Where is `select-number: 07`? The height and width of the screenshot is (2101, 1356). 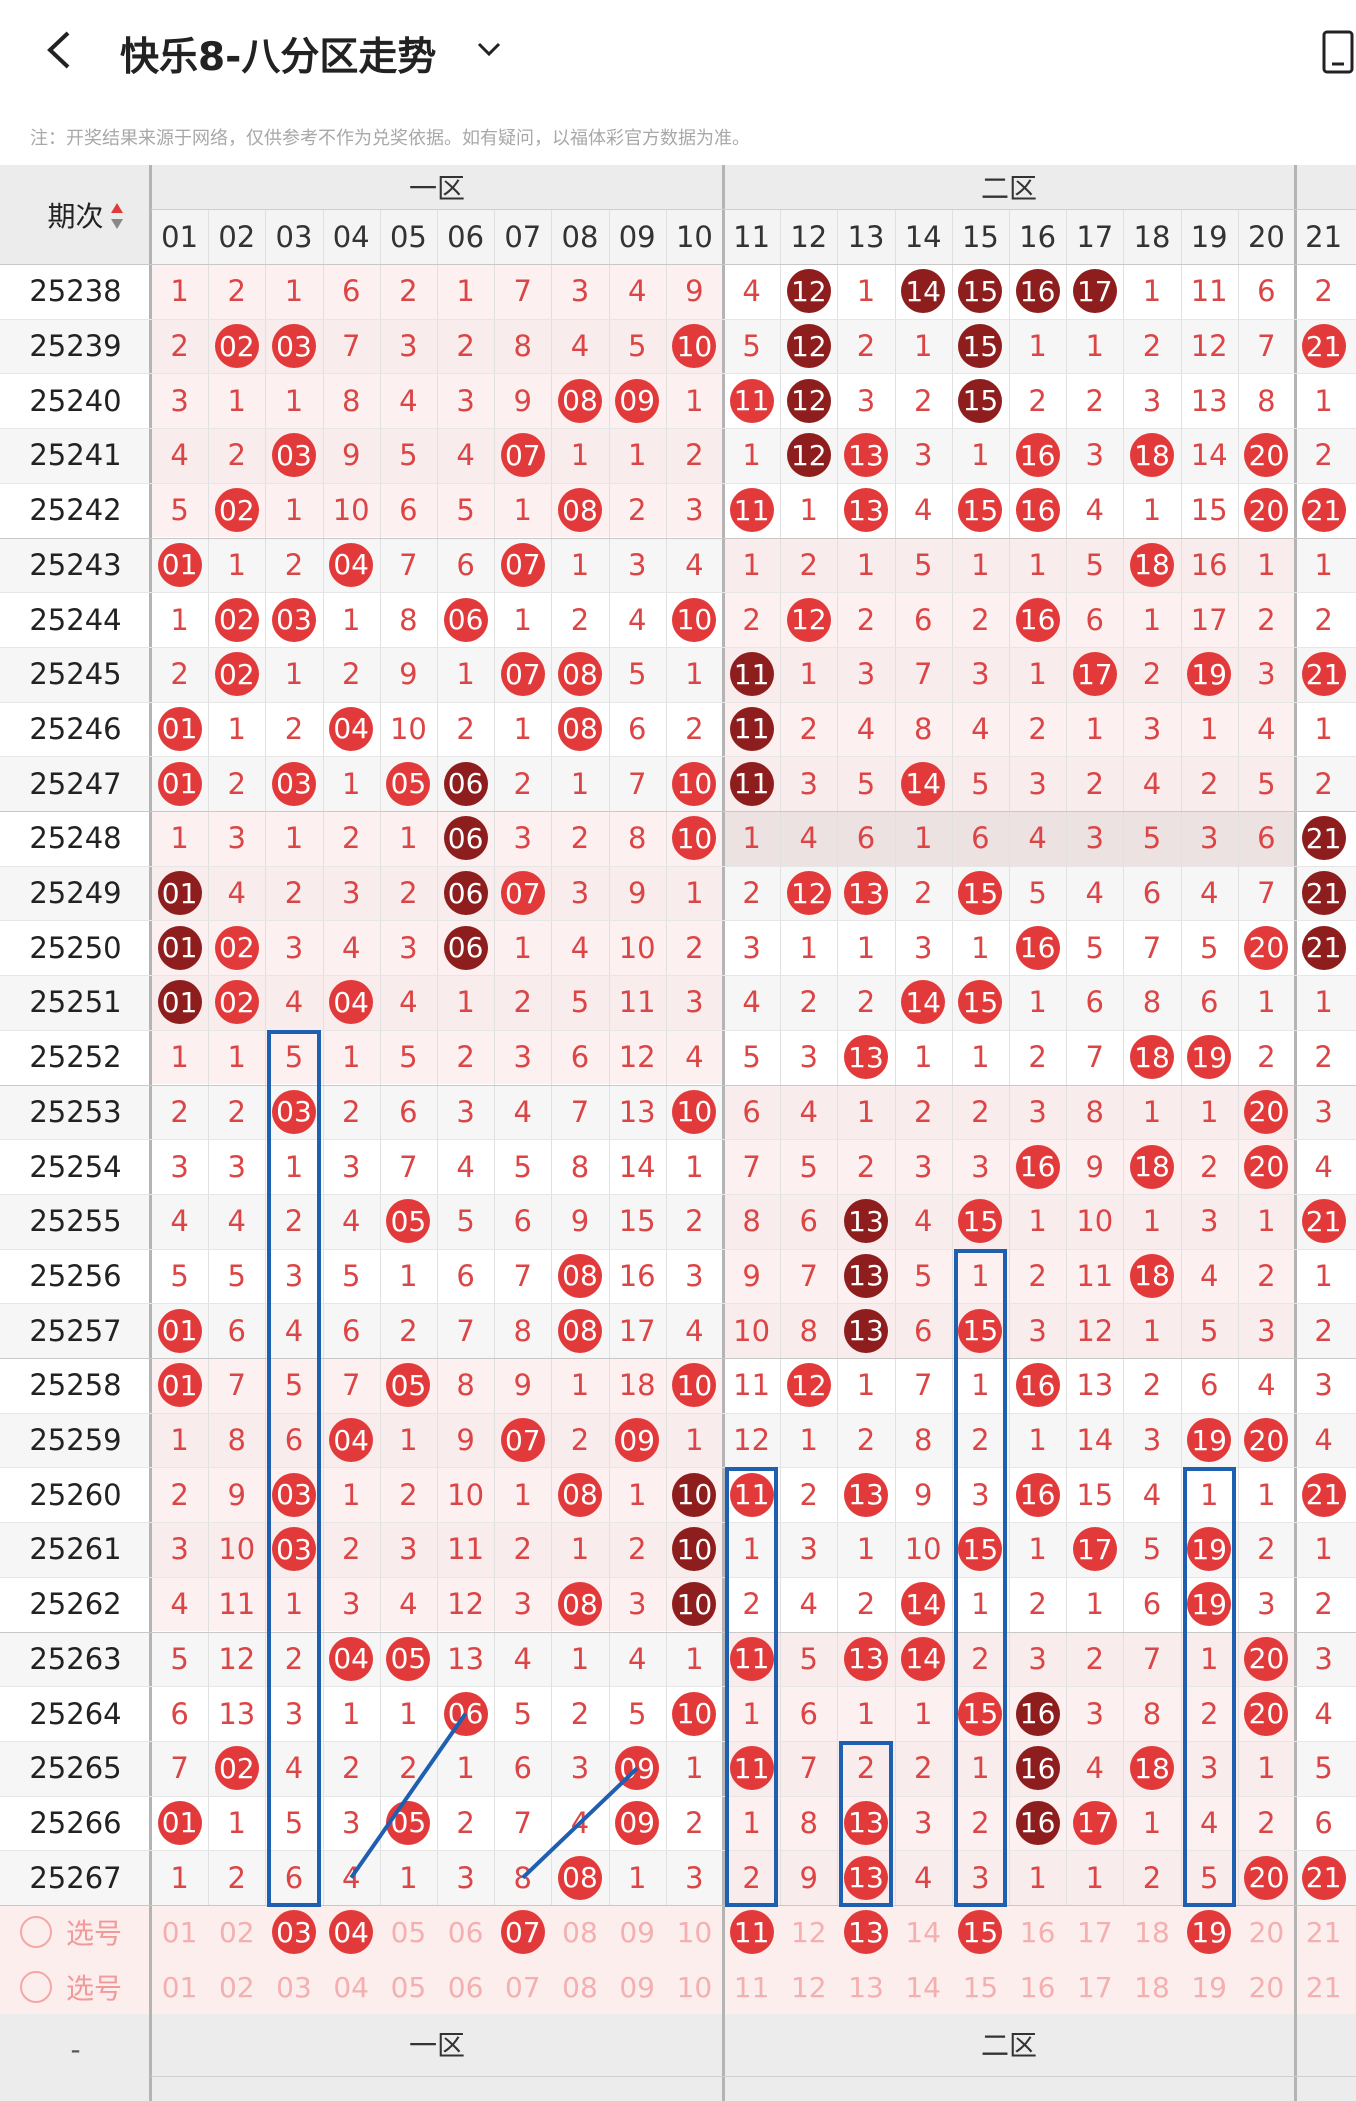 select-number: 07 is located at coordinates (522, 1987).